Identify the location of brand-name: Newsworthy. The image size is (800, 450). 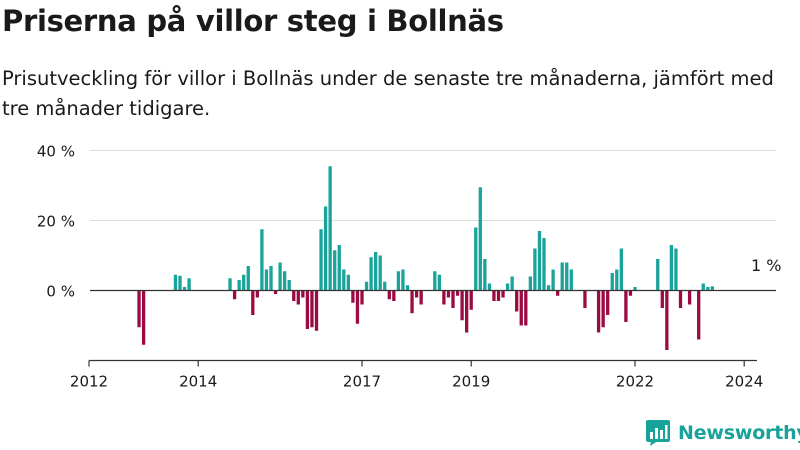
(739, 433).